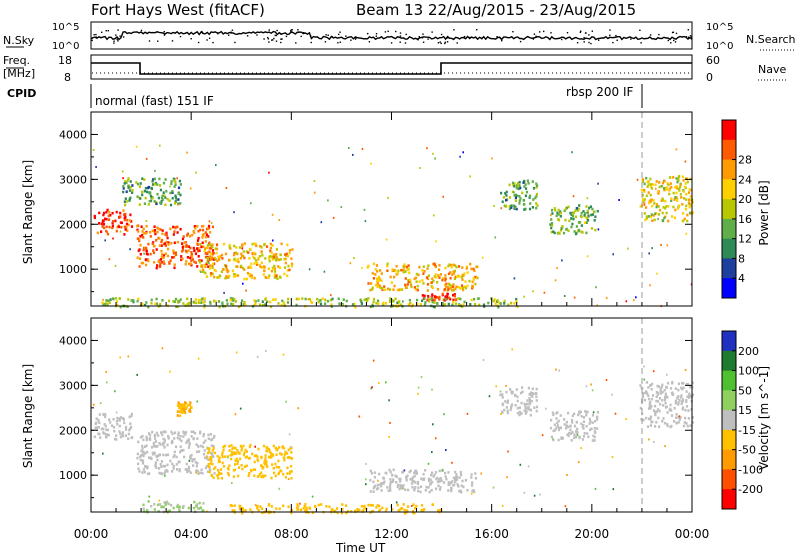 This screenshot has height=554, width=800. Describe the element at coordinates (28, 212) in the screenshot. I see `power-y-label: Slant Range [km]` at that location.